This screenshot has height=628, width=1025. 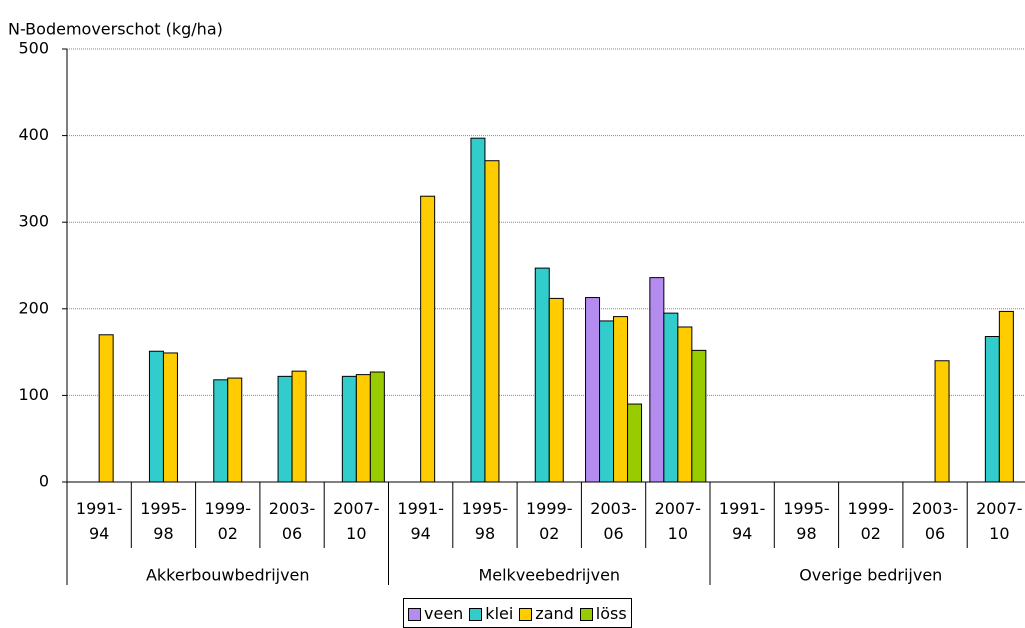 What do you see at coordinates (33, 394) in the screenshot?
I see `y-tick-label: 100` at bounding box center [33, 394].